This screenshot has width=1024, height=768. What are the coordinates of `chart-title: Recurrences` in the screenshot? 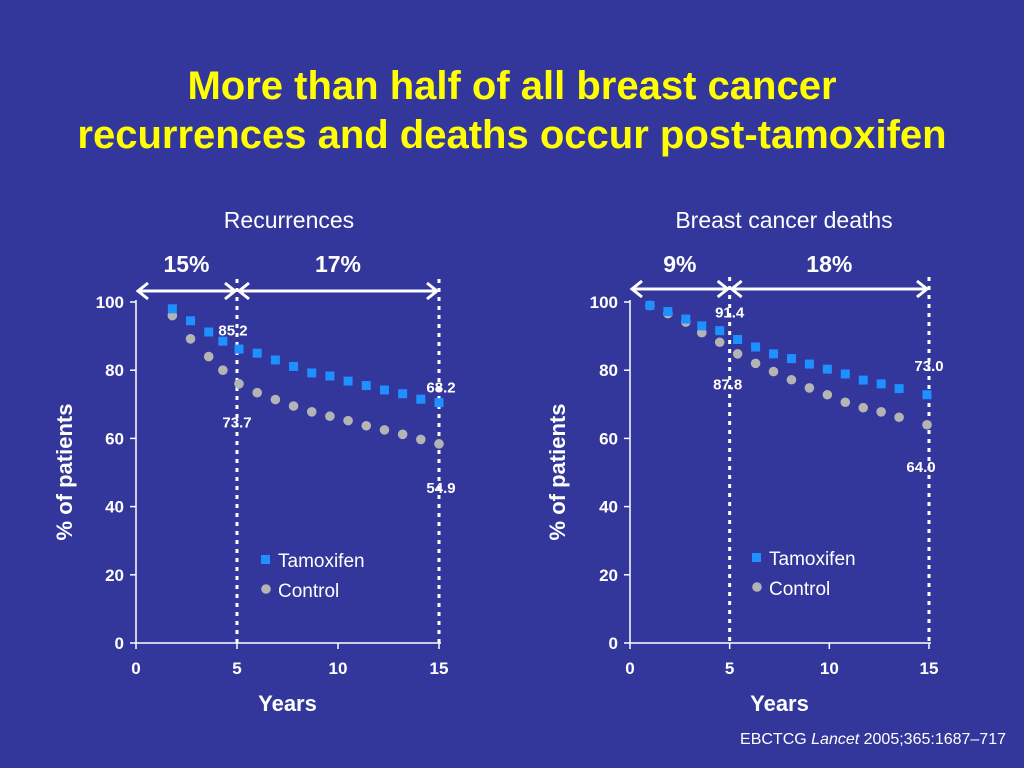 It's located at (289, 220).